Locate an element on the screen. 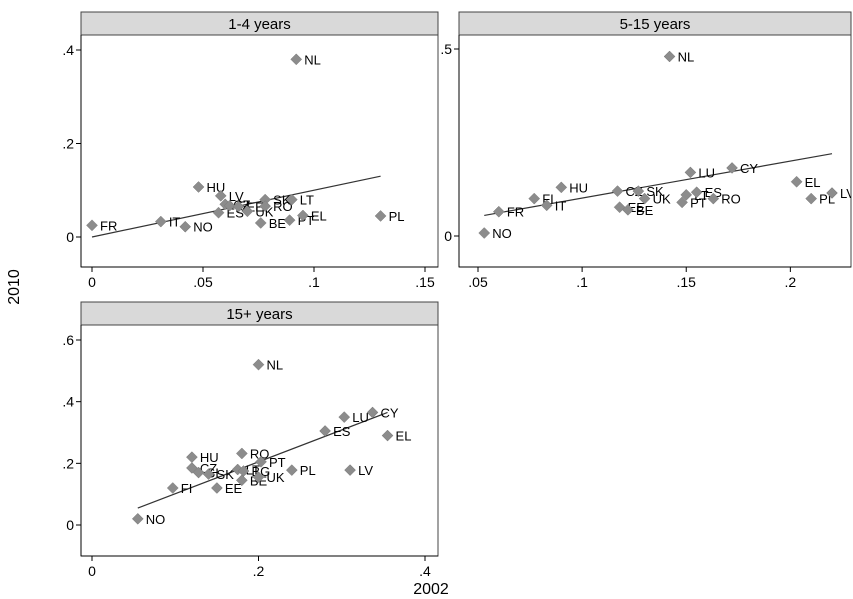 This screenshot has width=853, height=599. point-it is located at coordinates (160, 221).